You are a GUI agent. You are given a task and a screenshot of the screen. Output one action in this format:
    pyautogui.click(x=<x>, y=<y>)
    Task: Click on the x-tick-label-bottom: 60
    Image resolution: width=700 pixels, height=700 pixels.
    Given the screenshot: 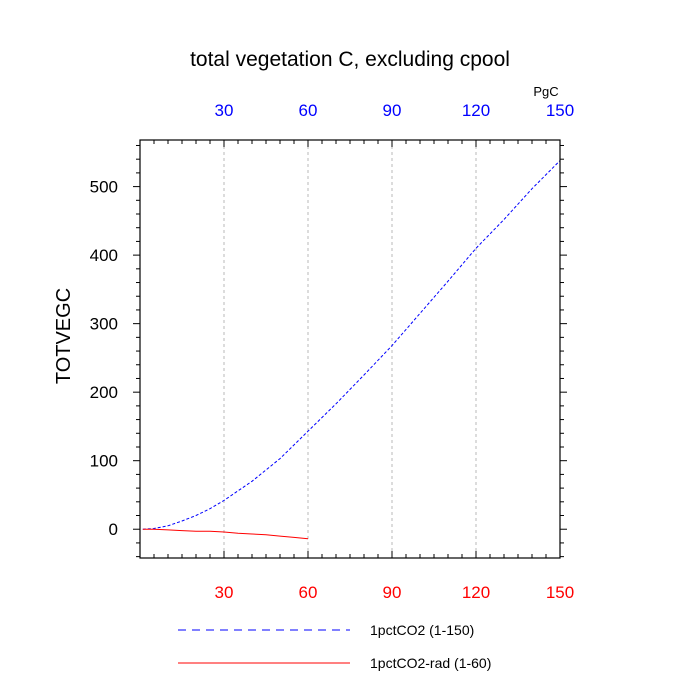 What is the action you would take?
    pyautogui.click(x=308, y=592)
    